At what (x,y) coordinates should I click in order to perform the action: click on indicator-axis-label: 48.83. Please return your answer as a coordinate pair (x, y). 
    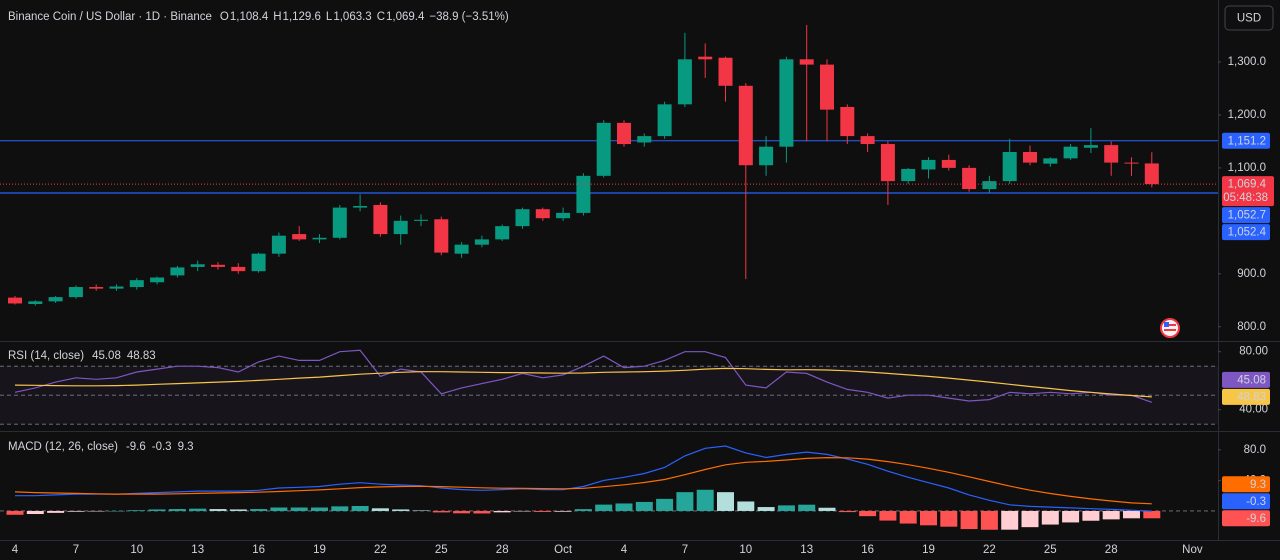
    Looking at the image, I should click on (1251, 397).